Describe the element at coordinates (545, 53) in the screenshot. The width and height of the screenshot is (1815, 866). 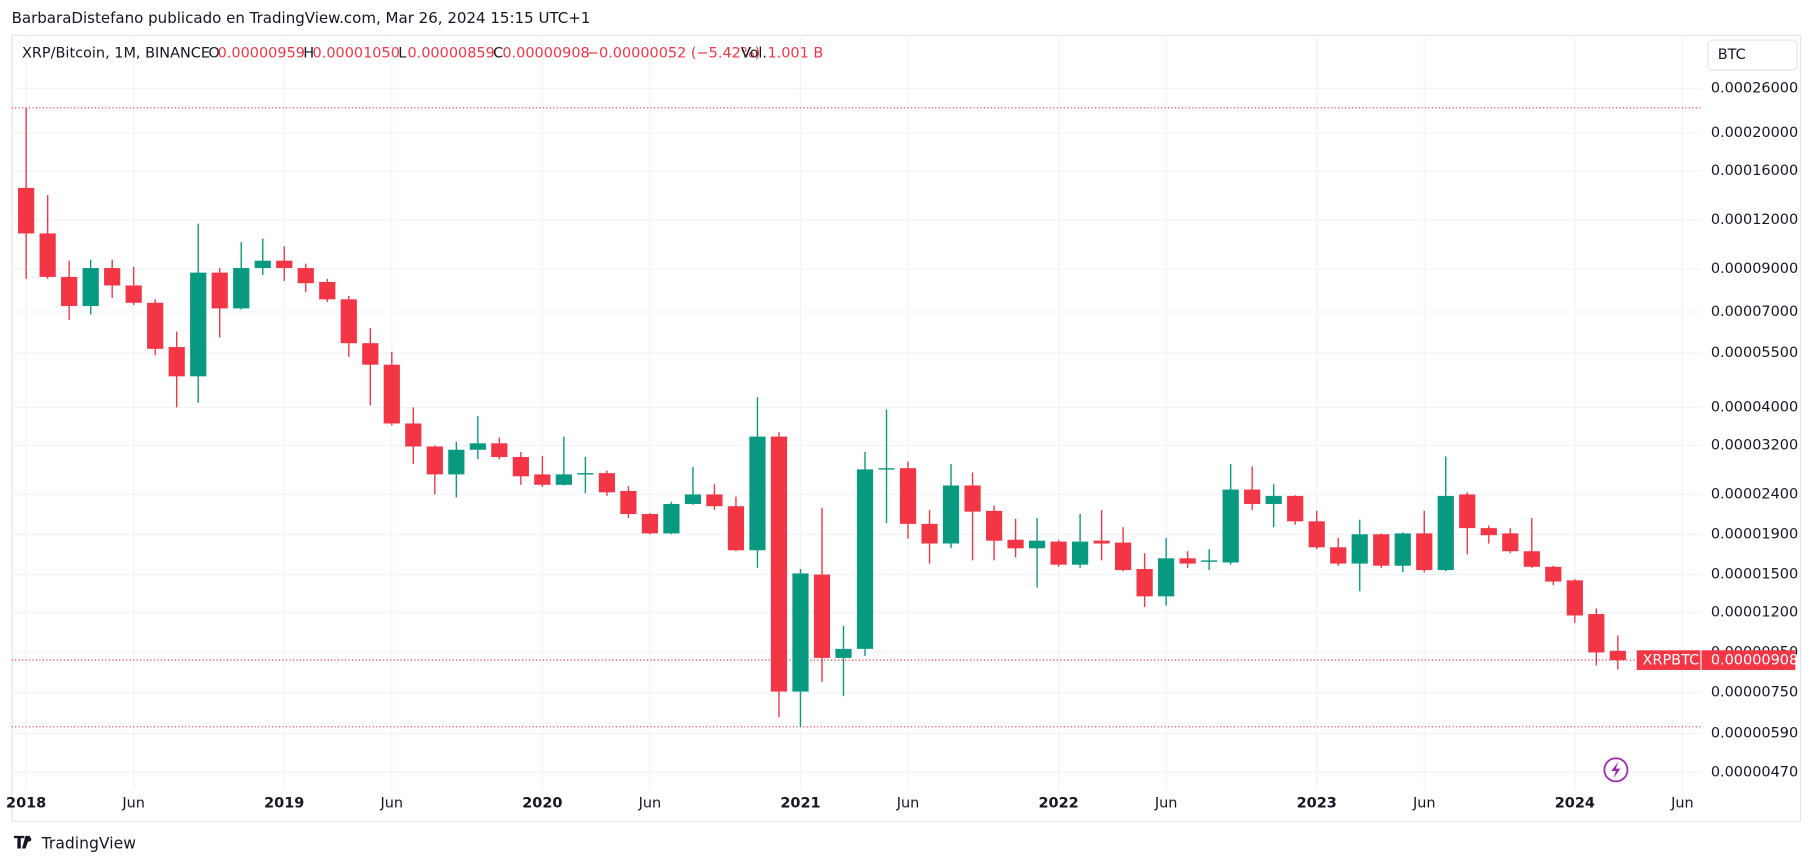
I see `ohlc-value: 0.00000908` at that location.